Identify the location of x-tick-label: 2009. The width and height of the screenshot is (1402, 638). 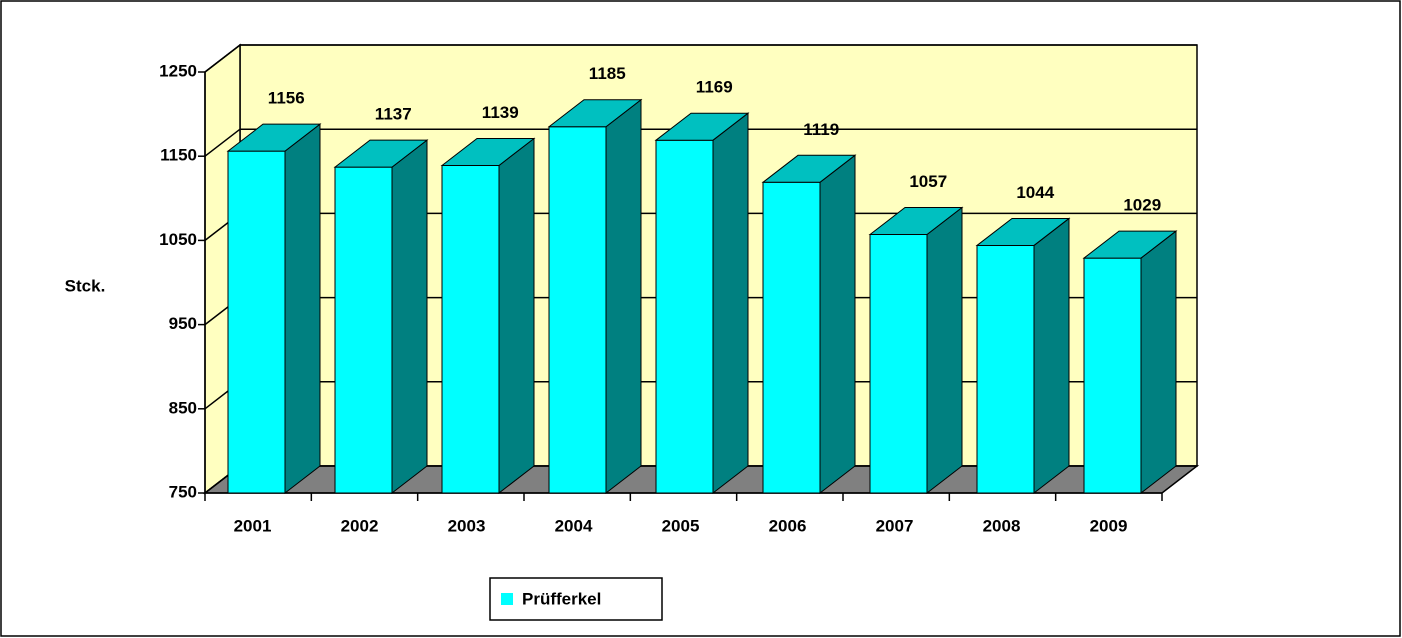
(1109, 525).